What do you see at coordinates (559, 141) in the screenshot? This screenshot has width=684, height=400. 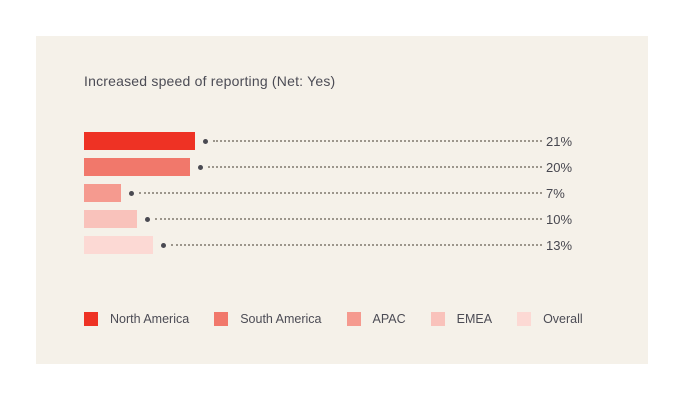 I see `value-label-north-america: 21%` at bounding box center [559, 141].